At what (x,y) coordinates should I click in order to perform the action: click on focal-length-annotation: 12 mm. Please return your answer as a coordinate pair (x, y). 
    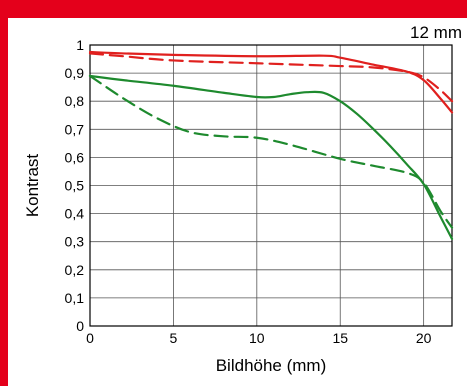
    Looking at the image, I should click on (436, 32).